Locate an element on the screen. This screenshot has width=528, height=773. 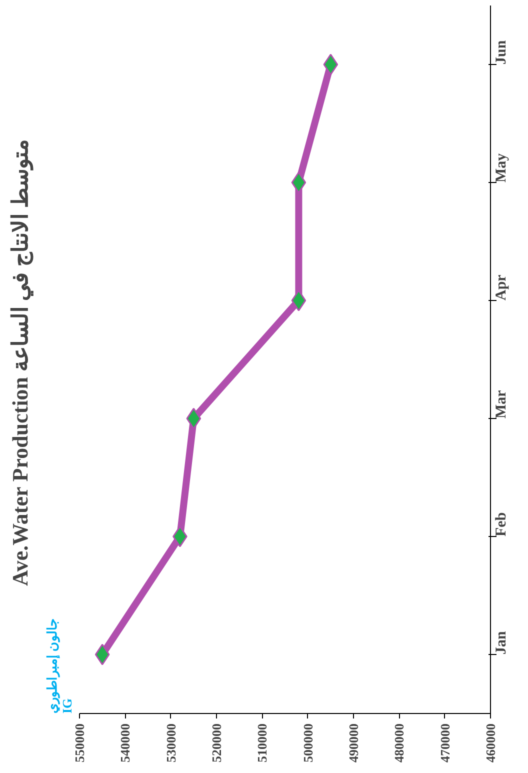
y-tick-label: Feb is located at coordinates (502, 524).